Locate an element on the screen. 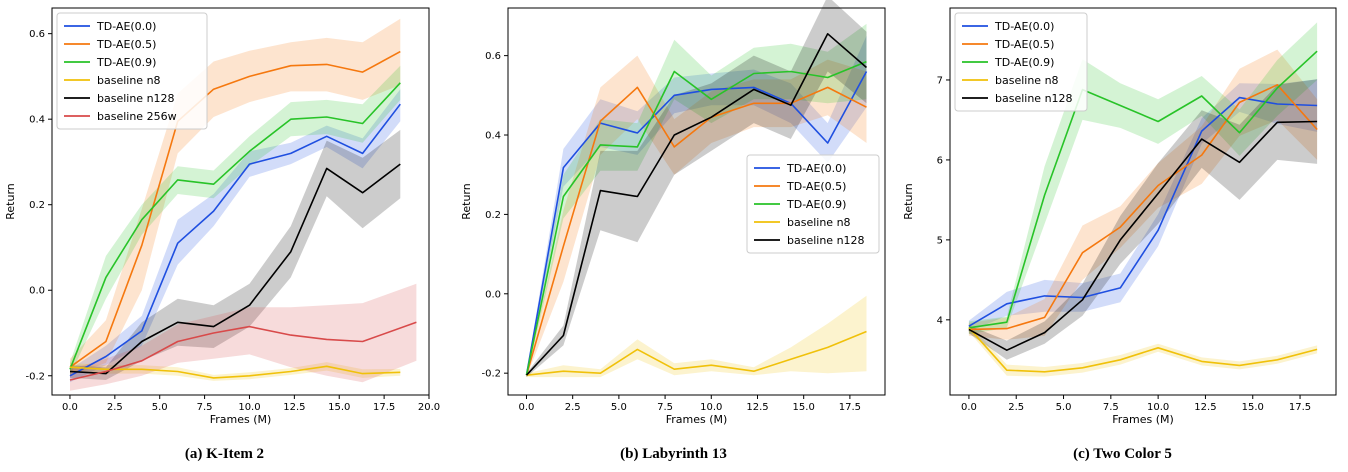 This screenshot has height=472, width=1348. band-baseline-256w is located at coordinates (243, 337).